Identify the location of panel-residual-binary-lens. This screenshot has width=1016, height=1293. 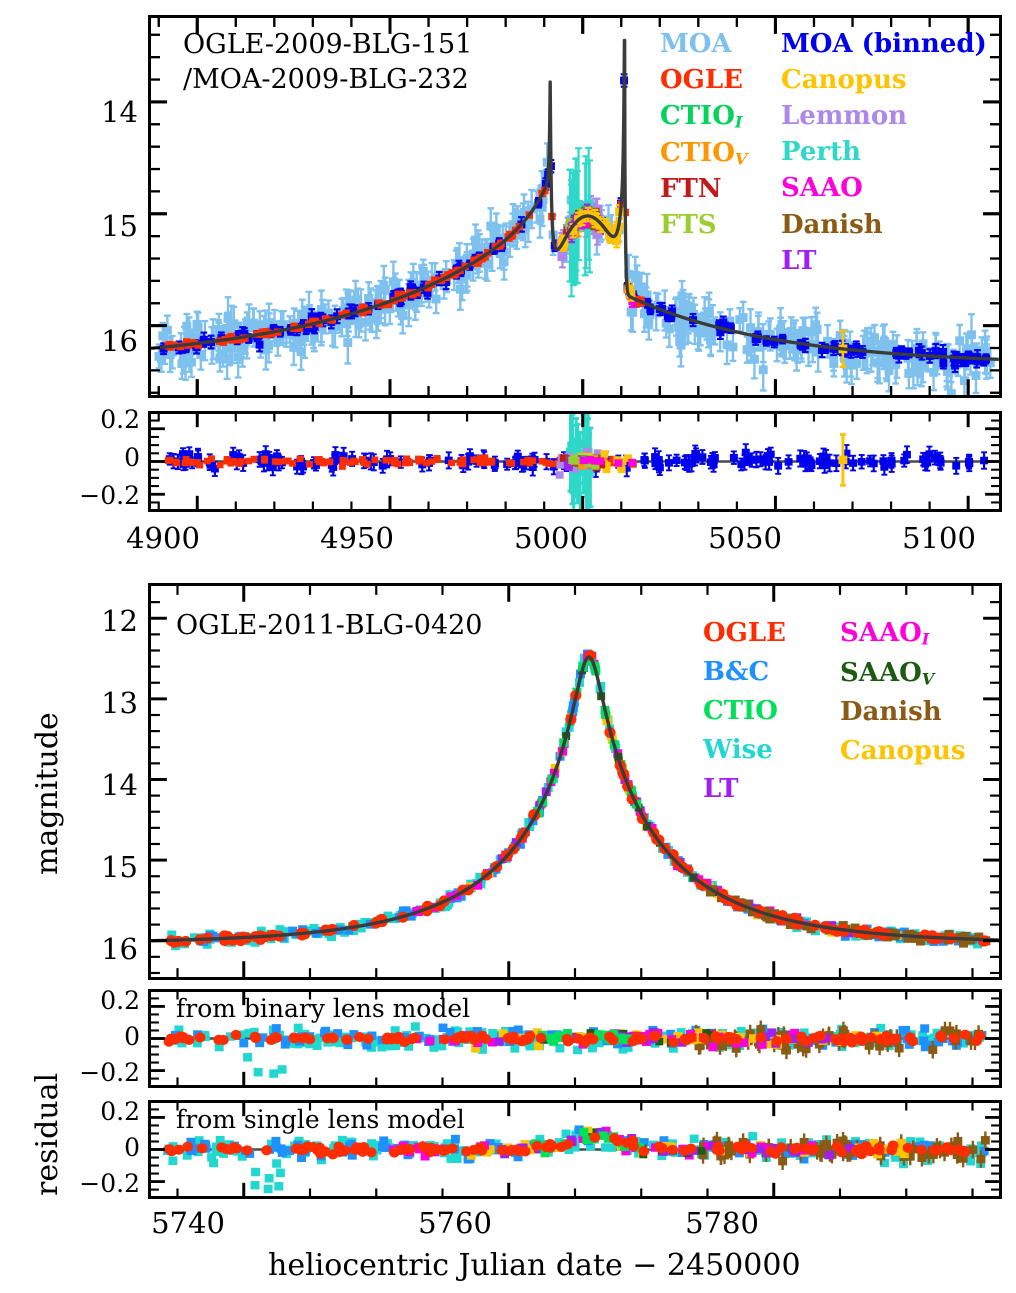
(575, 1038).